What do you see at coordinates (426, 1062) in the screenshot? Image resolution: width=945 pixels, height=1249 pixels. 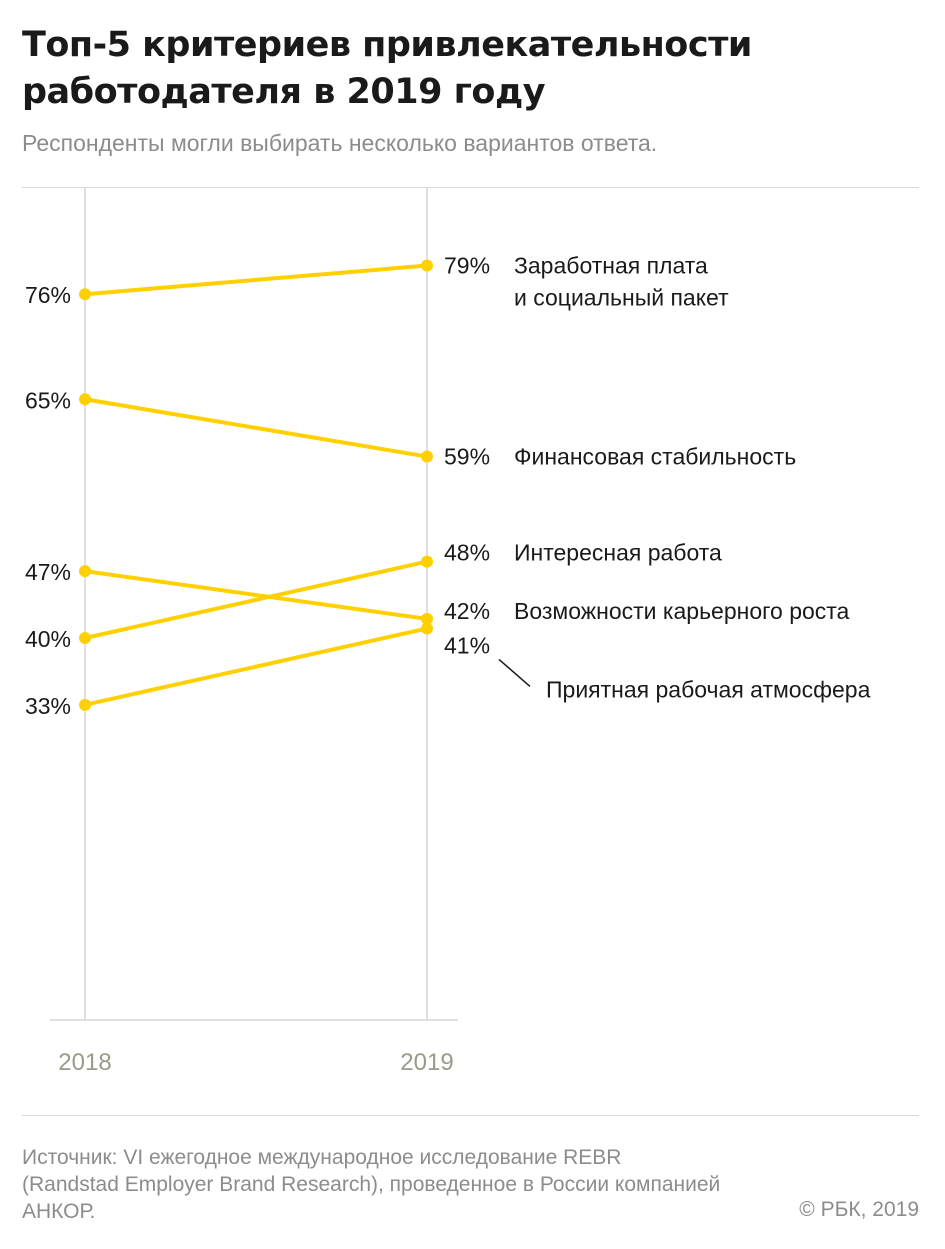 I see `x-tick-label-2019: 2019` at bounding box center [426, 1062].